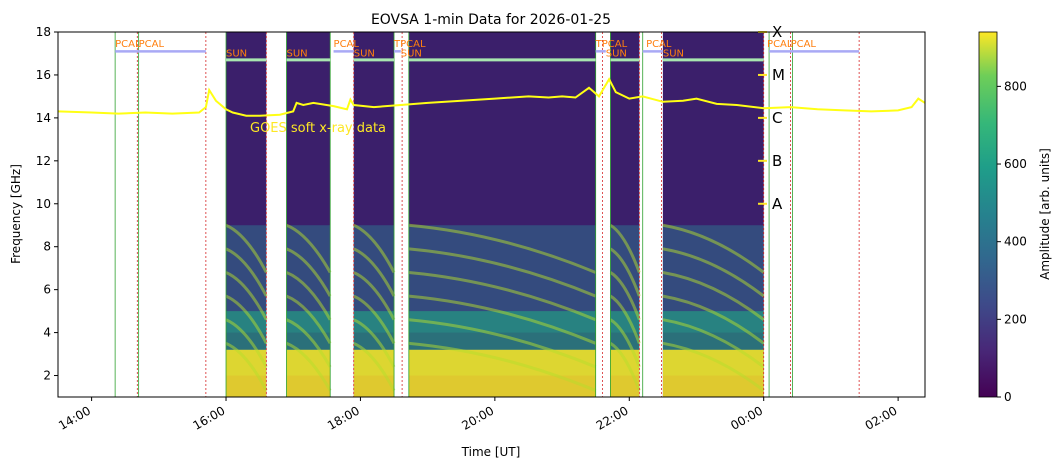 The width and height of the screenshot is (1063, 472). What do you see at coordinates (487, 56) in the screenshot?
I see `scan-bars` at bounding box center [487, 56].